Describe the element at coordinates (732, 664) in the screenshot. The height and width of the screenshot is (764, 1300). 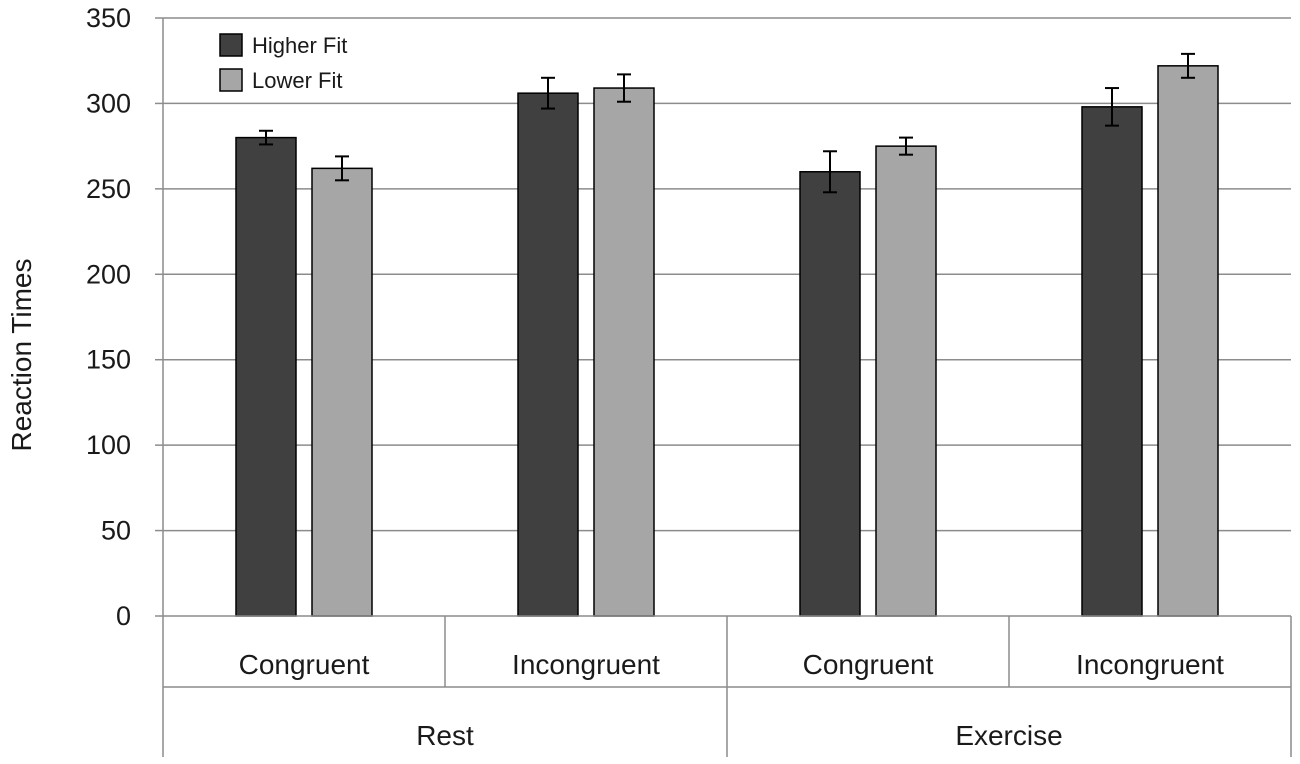
I see `category-labels: Congruent Incongruent Congruent Incongruent` at that location.